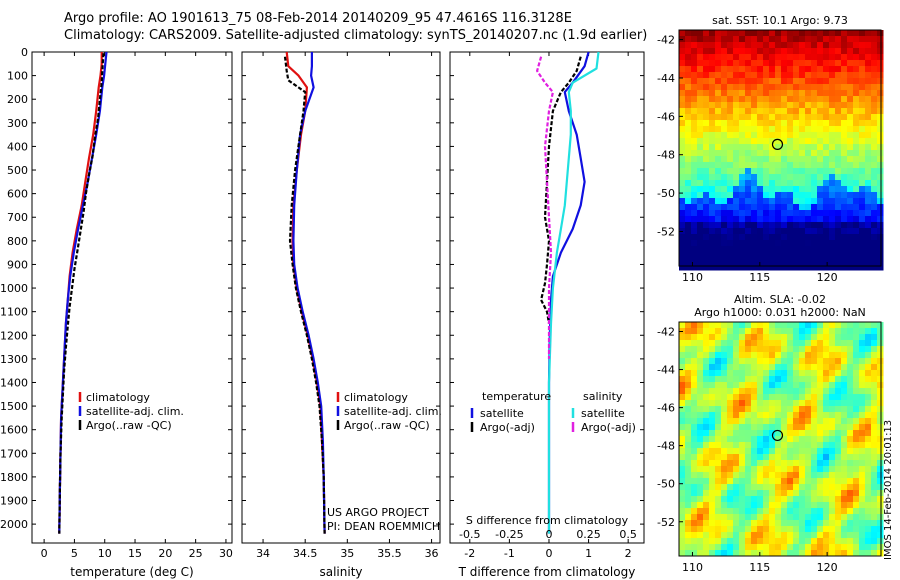 The height and width of the screenshot is (580, 900). What do you see at coordinates (14, 477) in the screenshot?
I see `y-tick-label: 1800` at bounding box center [14, 477].